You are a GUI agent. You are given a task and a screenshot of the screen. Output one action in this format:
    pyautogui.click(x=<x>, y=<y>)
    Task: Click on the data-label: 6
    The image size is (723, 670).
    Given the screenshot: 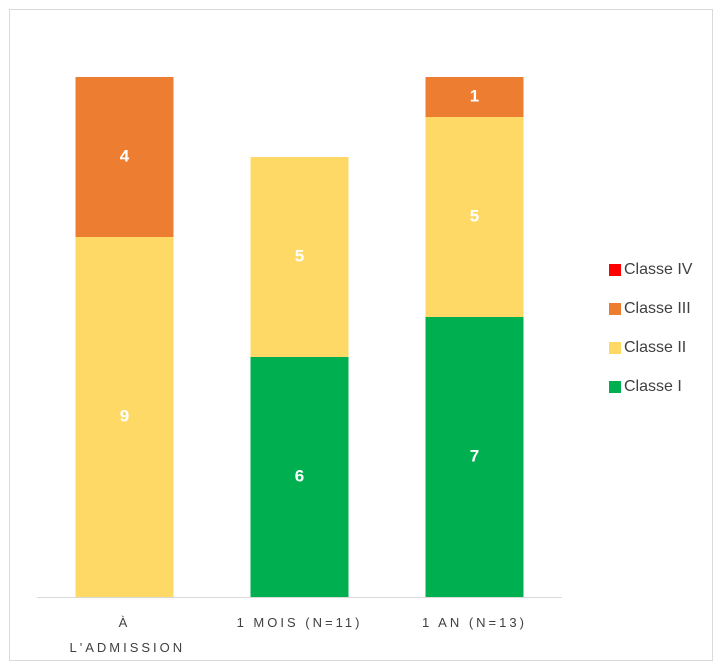 What is the action you would take?
    pyautogui.click(x=299, y=475)
    